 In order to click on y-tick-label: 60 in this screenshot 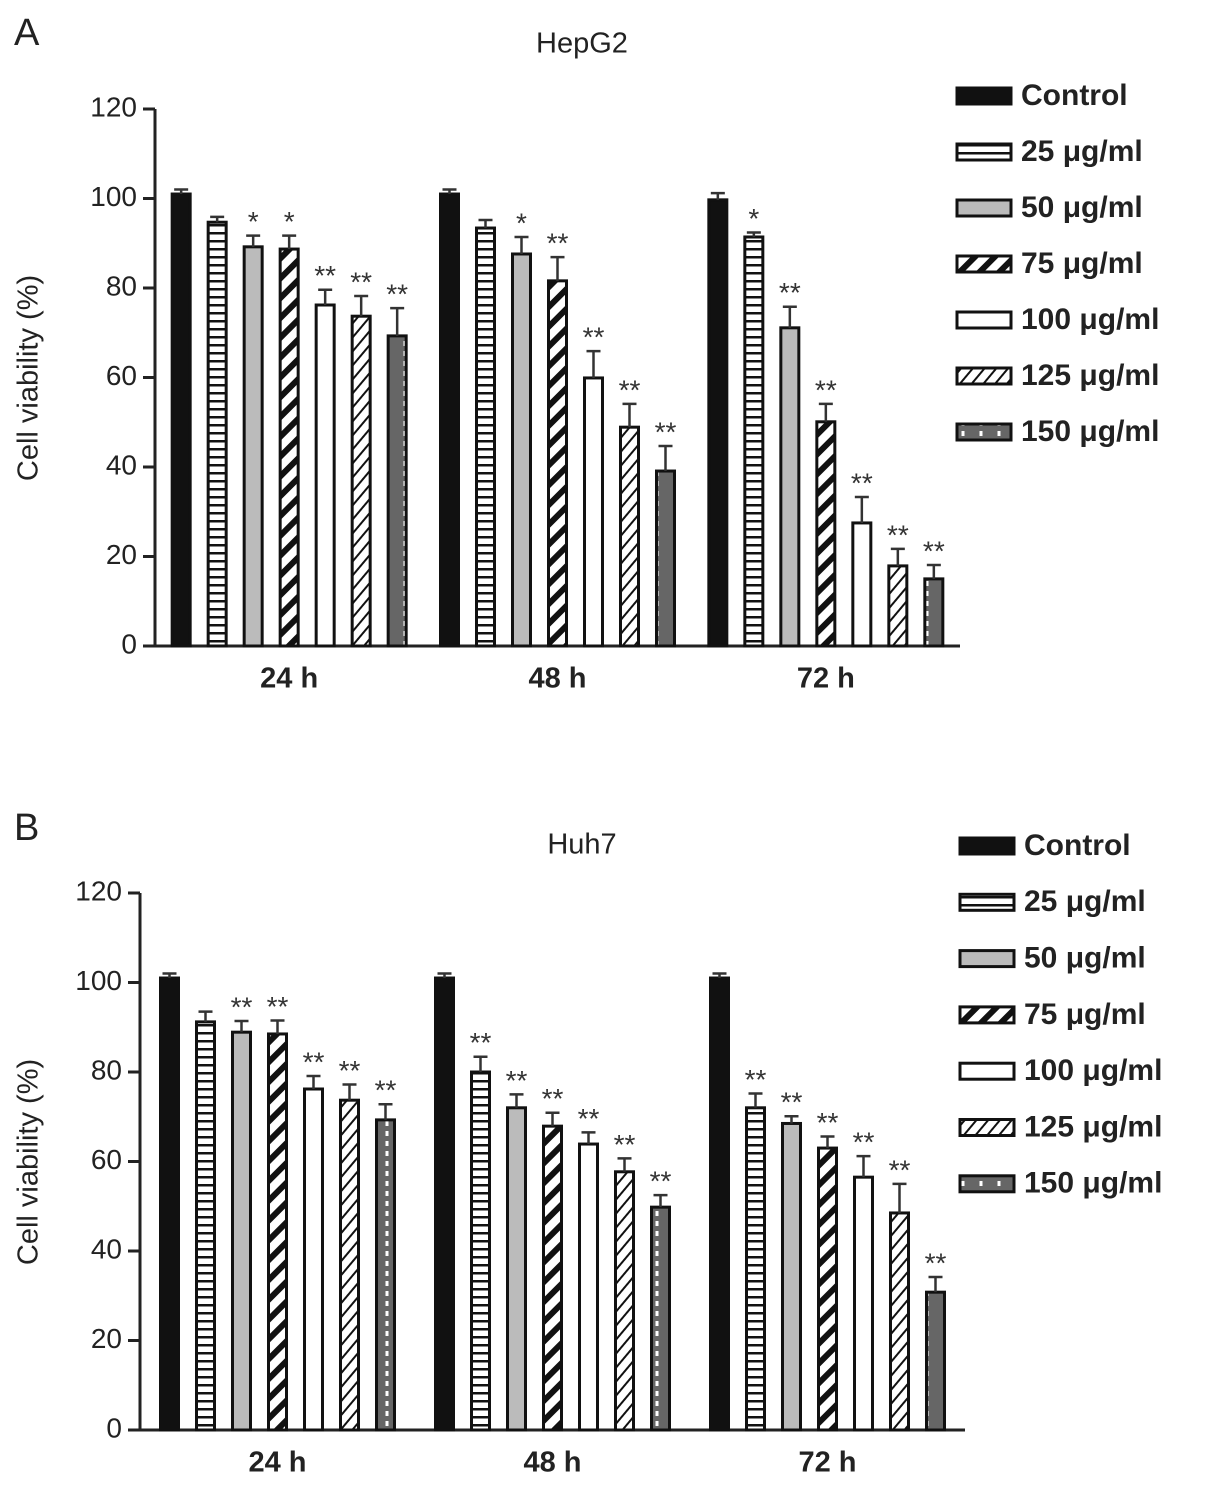, I will do `click(106, 1159)`.